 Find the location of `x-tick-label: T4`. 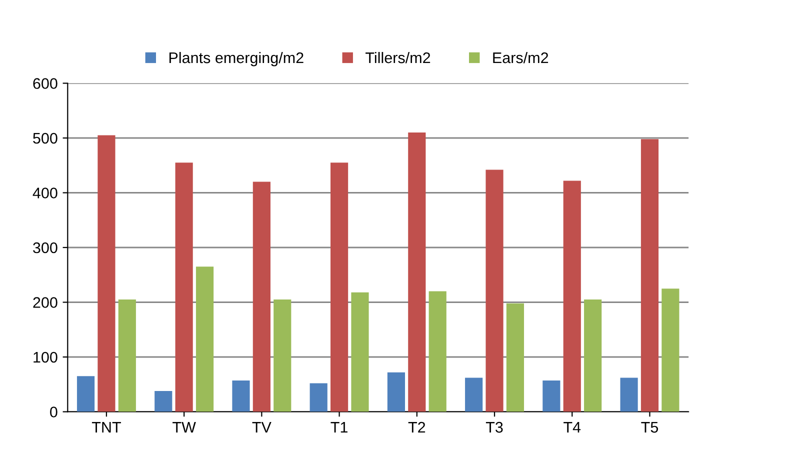

x-tick-label: T4 is located at coordinates (572, 427).